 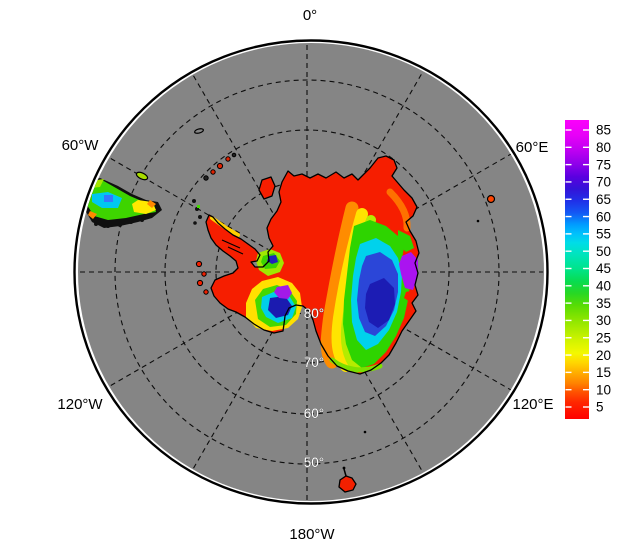 I want to click on latitude-label-70: 70°, so click(x=314, y=362).